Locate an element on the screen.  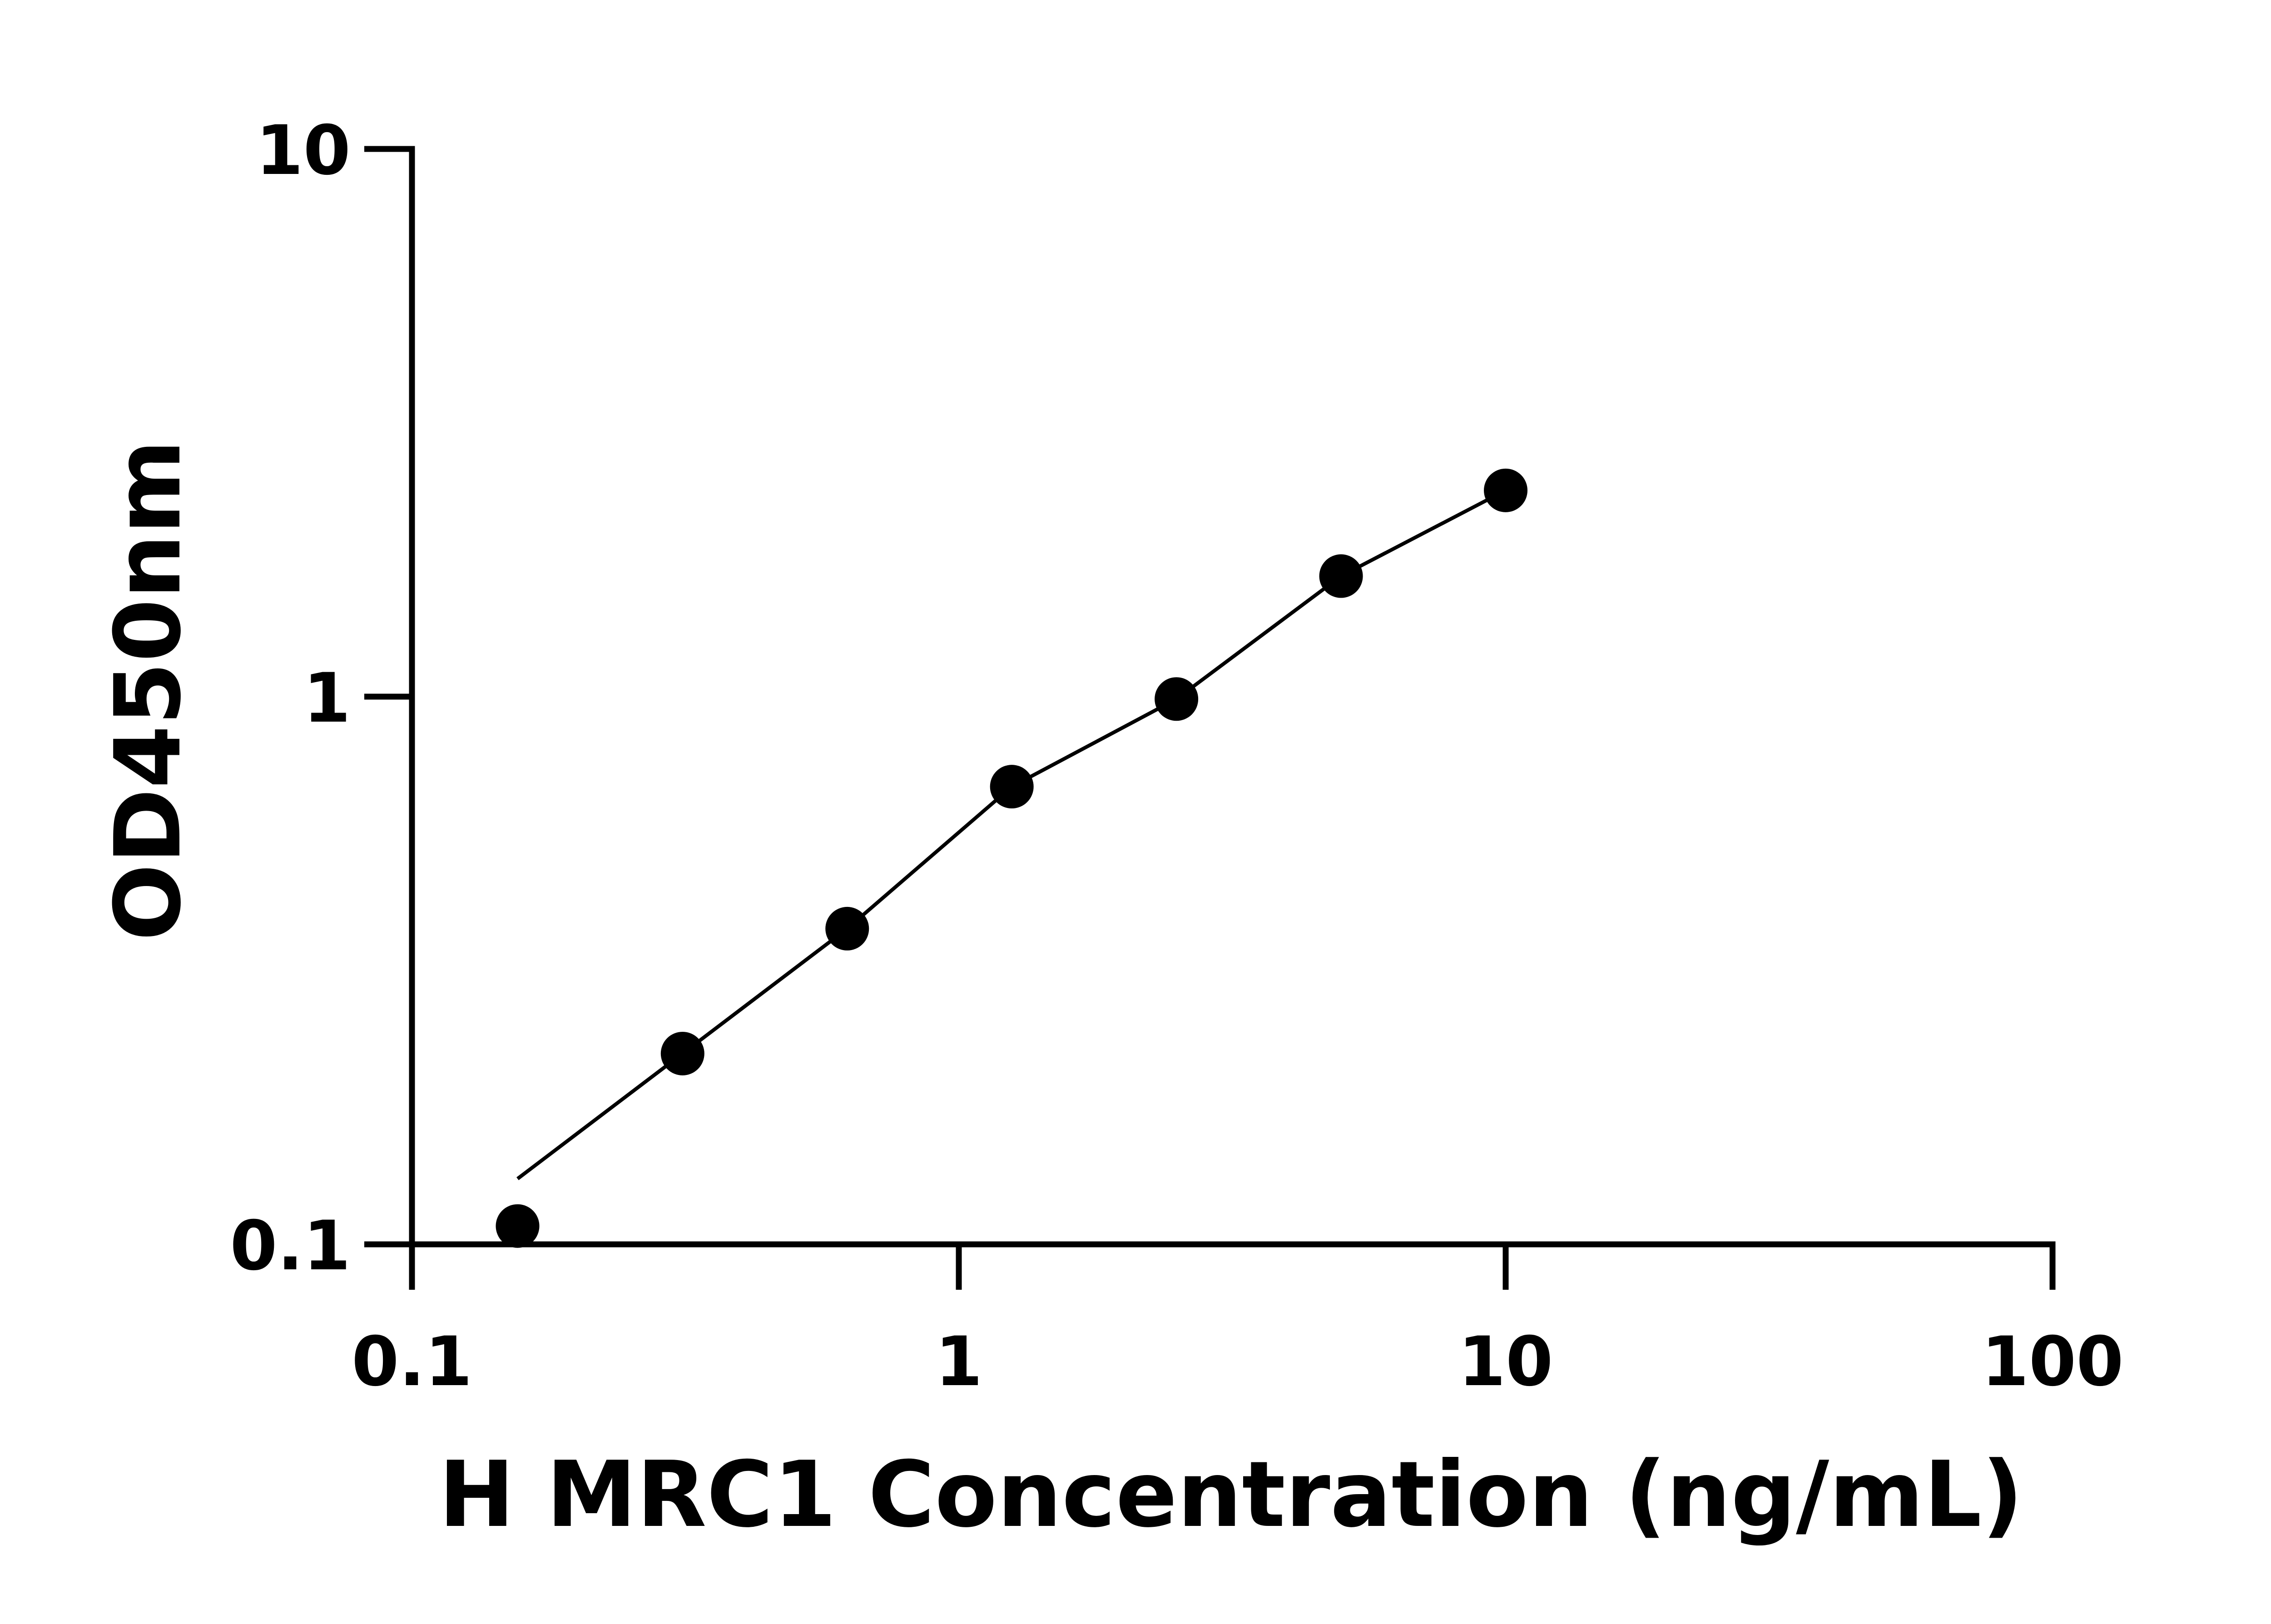
y-tick-label: 0.1 is located at coordinates (290, 1246).